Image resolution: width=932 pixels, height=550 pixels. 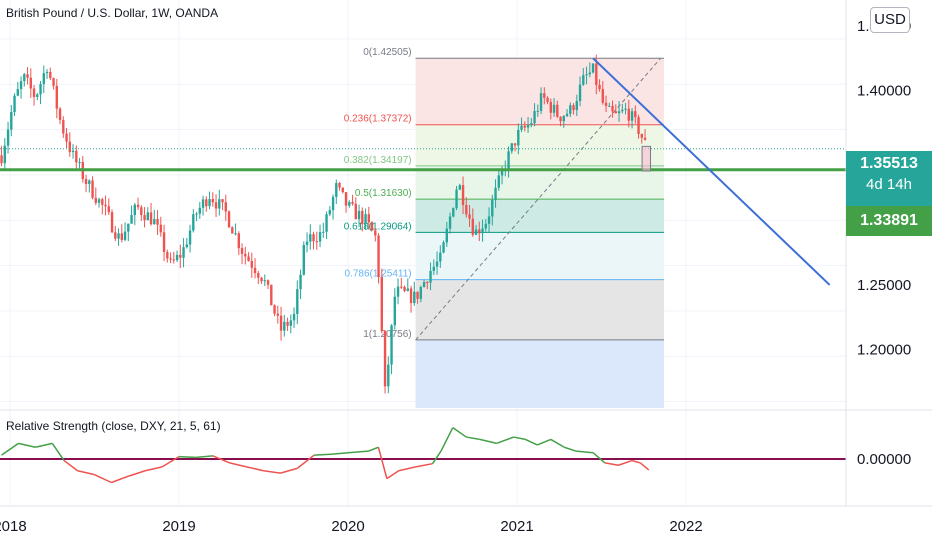 What do you see at coordinates (378, 160) in the screenshot?
I see `fib-level-label: 0.382(1.34197)` at bounding box center [378, 160].